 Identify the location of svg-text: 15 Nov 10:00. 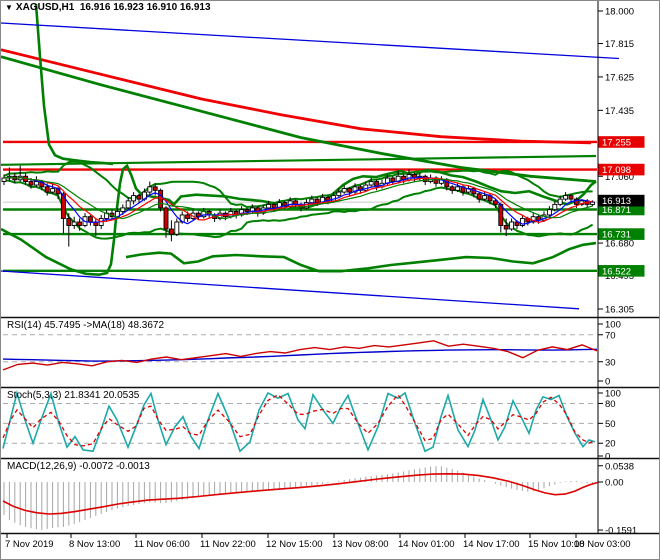
(556, 544).